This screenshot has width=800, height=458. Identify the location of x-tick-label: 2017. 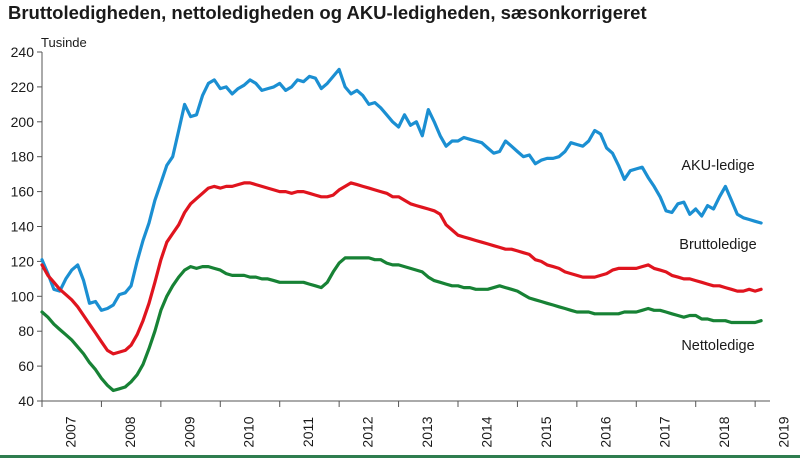
(665, 431).